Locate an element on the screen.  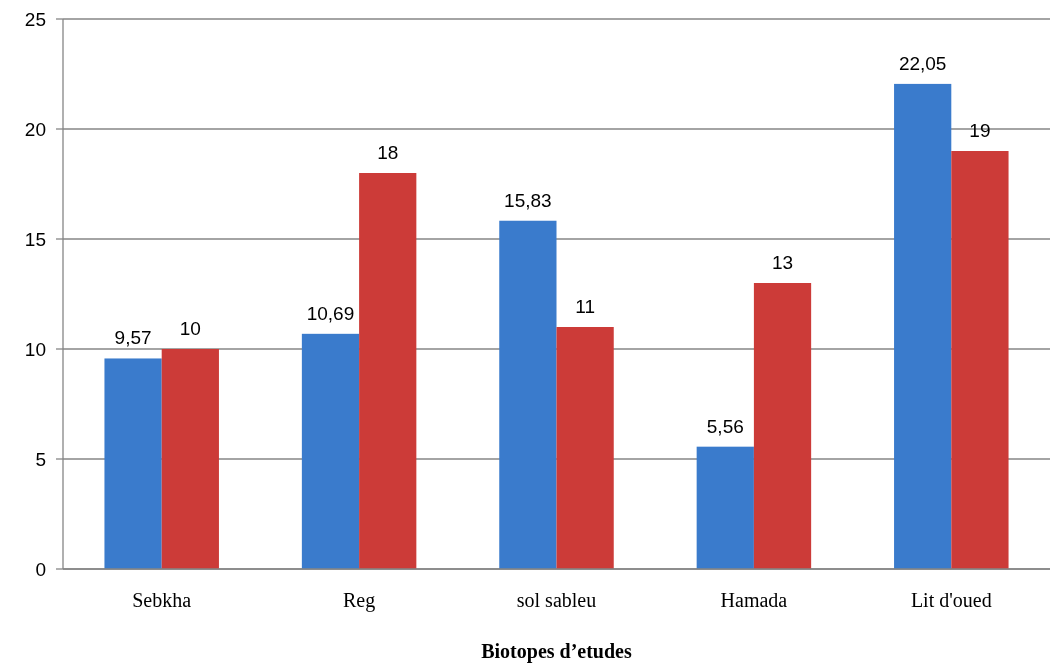
data-label: 22,05 is located at coordinates (922, 63).